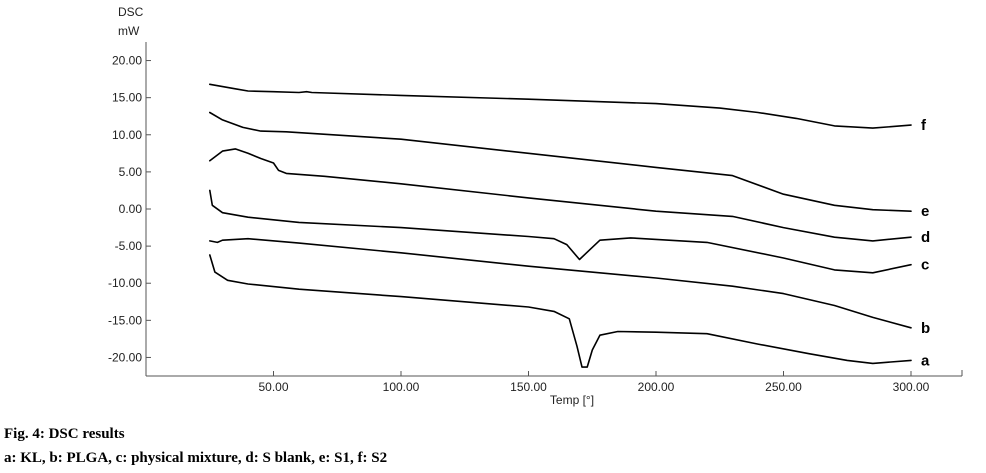 The image size is (986, 473). Describe the element at coordinates (560, 106) in the screenshot. I see `series-line-f` at that location.